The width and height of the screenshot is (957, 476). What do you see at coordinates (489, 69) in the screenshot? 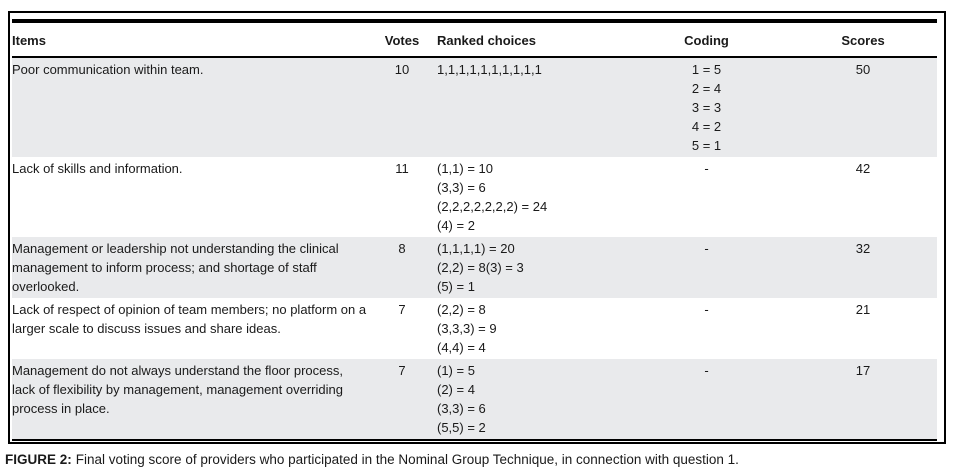
I see `ranked-choice-line: 1,1,1,1,1,1,1,1,1,1` at bounding box center [489, 69].